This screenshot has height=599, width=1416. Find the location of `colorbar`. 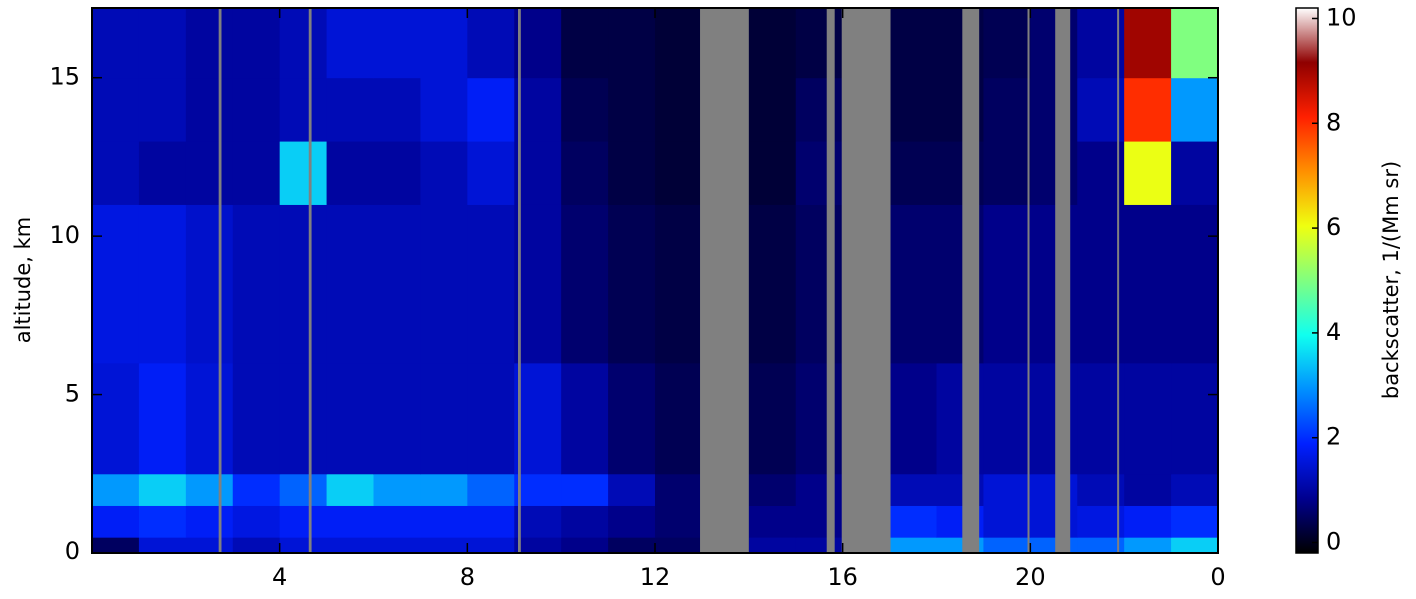

colorbar is located at coordinates (1307, 280).